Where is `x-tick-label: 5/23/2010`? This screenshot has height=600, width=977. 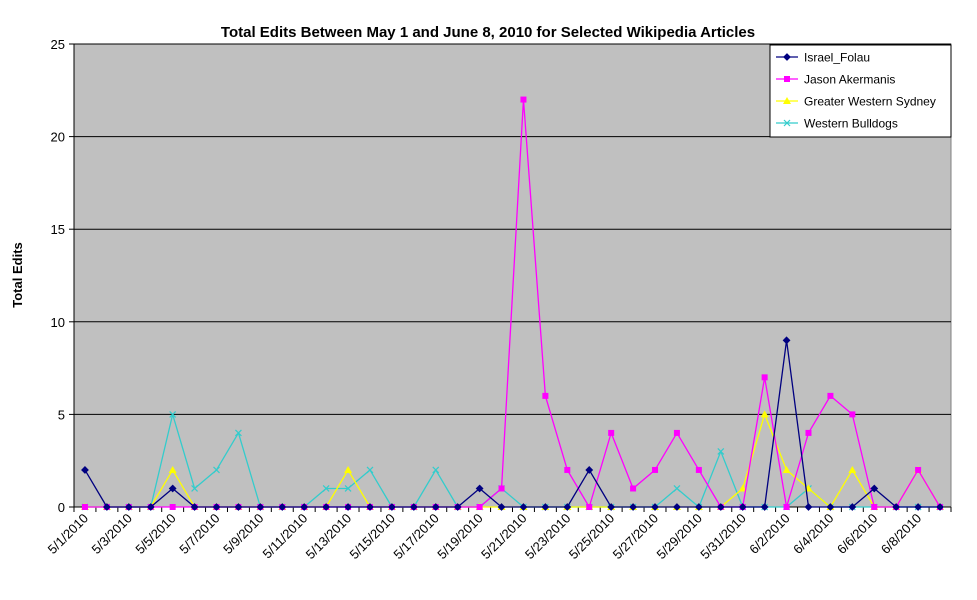 x-tick-label: 5/23/2010 is located at coordinates (548, 537).